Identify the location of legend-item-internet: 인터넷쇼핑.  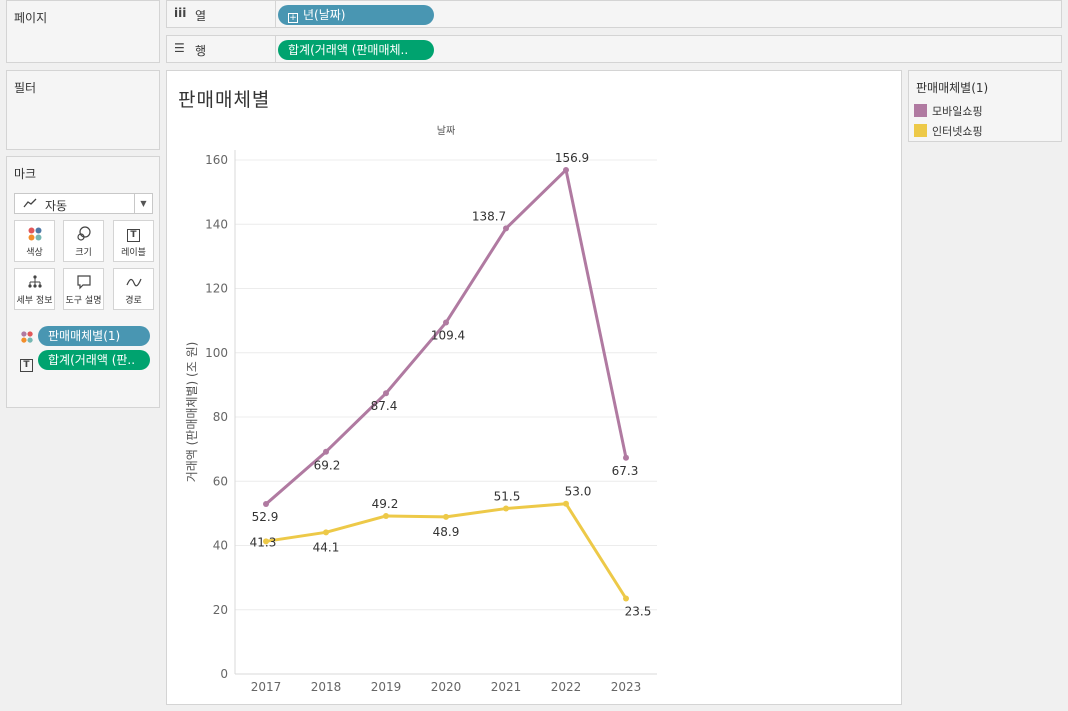
(948, 131).